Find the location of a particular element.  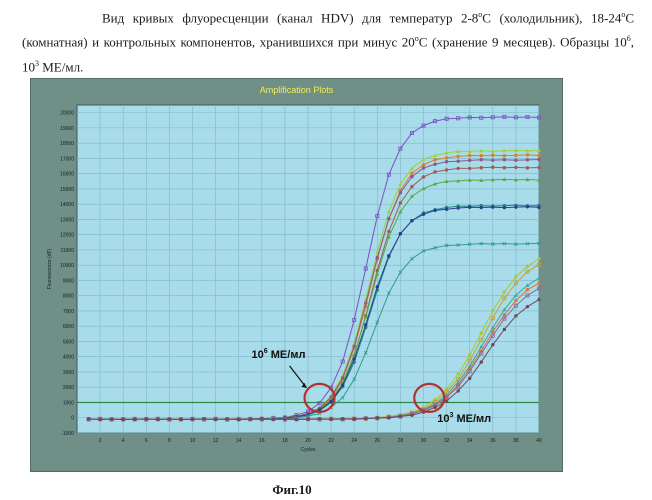

x-tick-label: 32 is located at coordinates (447, 441).